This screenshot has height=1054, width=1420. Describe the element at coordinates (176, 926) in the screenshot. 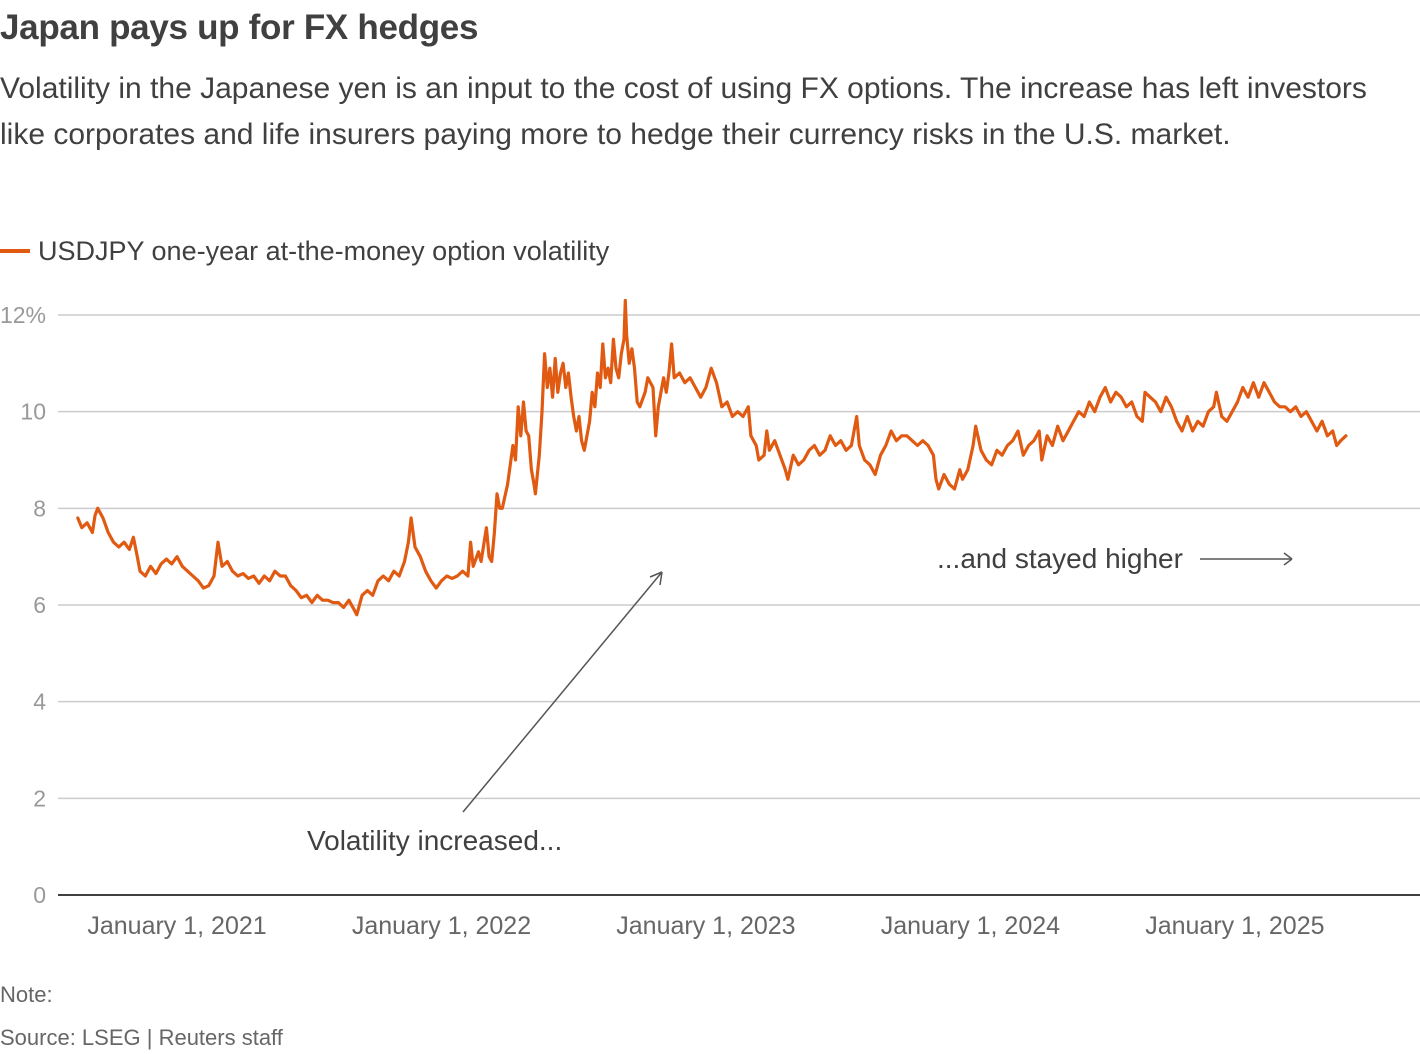

I see `x-tick-label: January 1, 2021` at that location.